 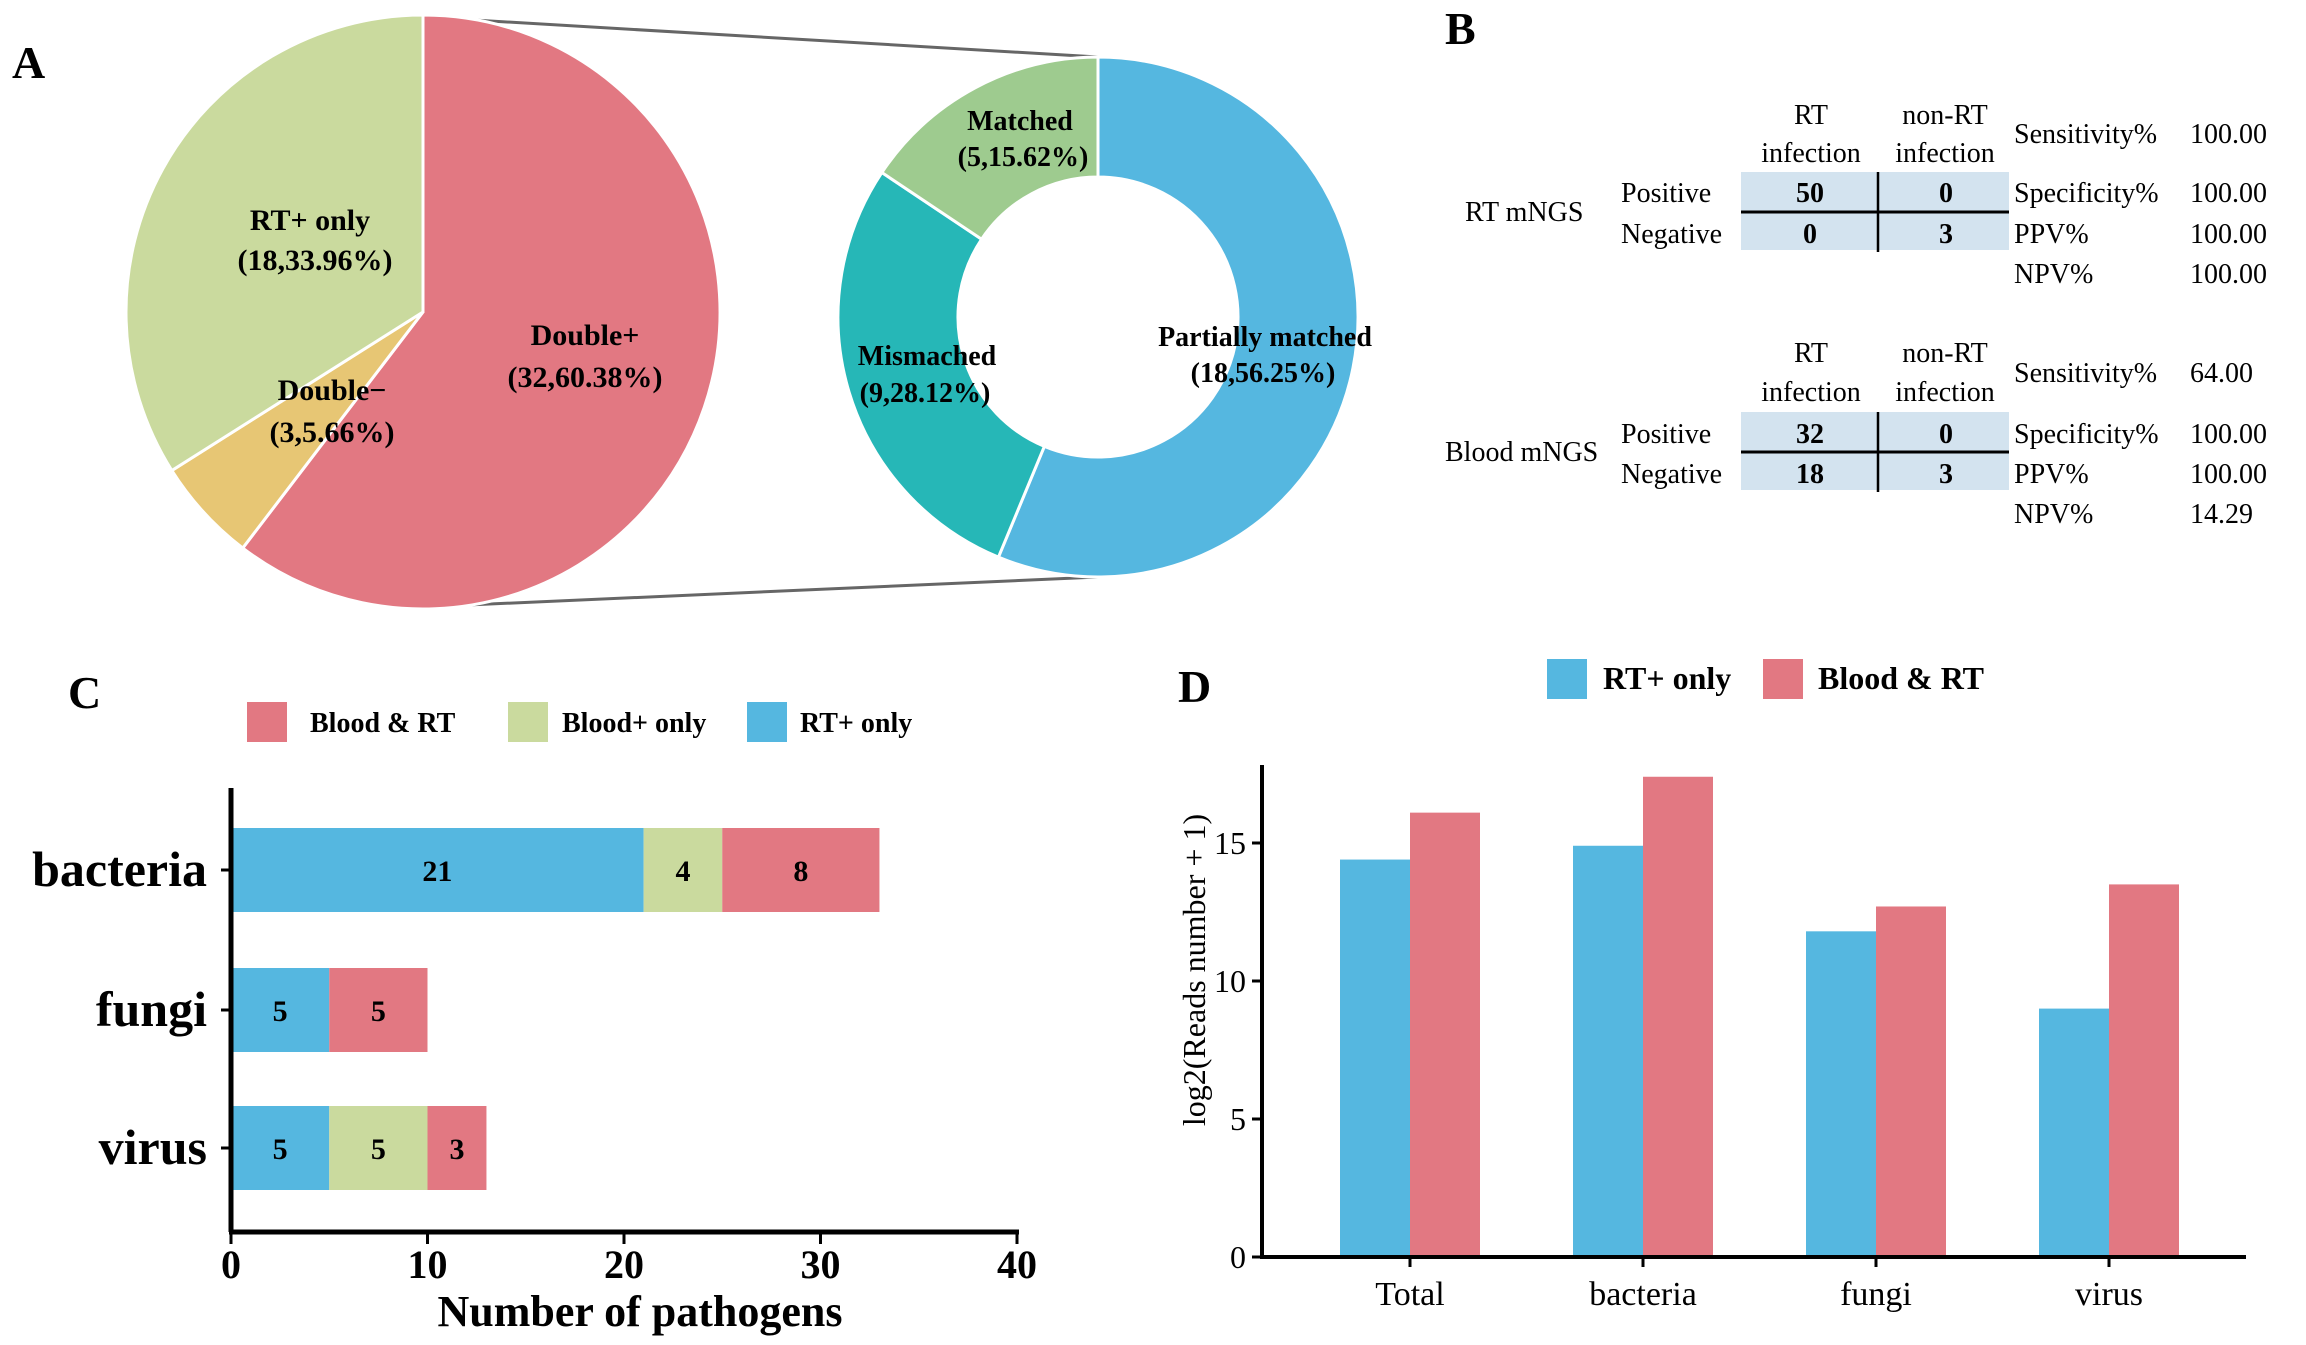 I want to click on legend-label-rt-only: RT+ only, so click(x=1667, y=678).